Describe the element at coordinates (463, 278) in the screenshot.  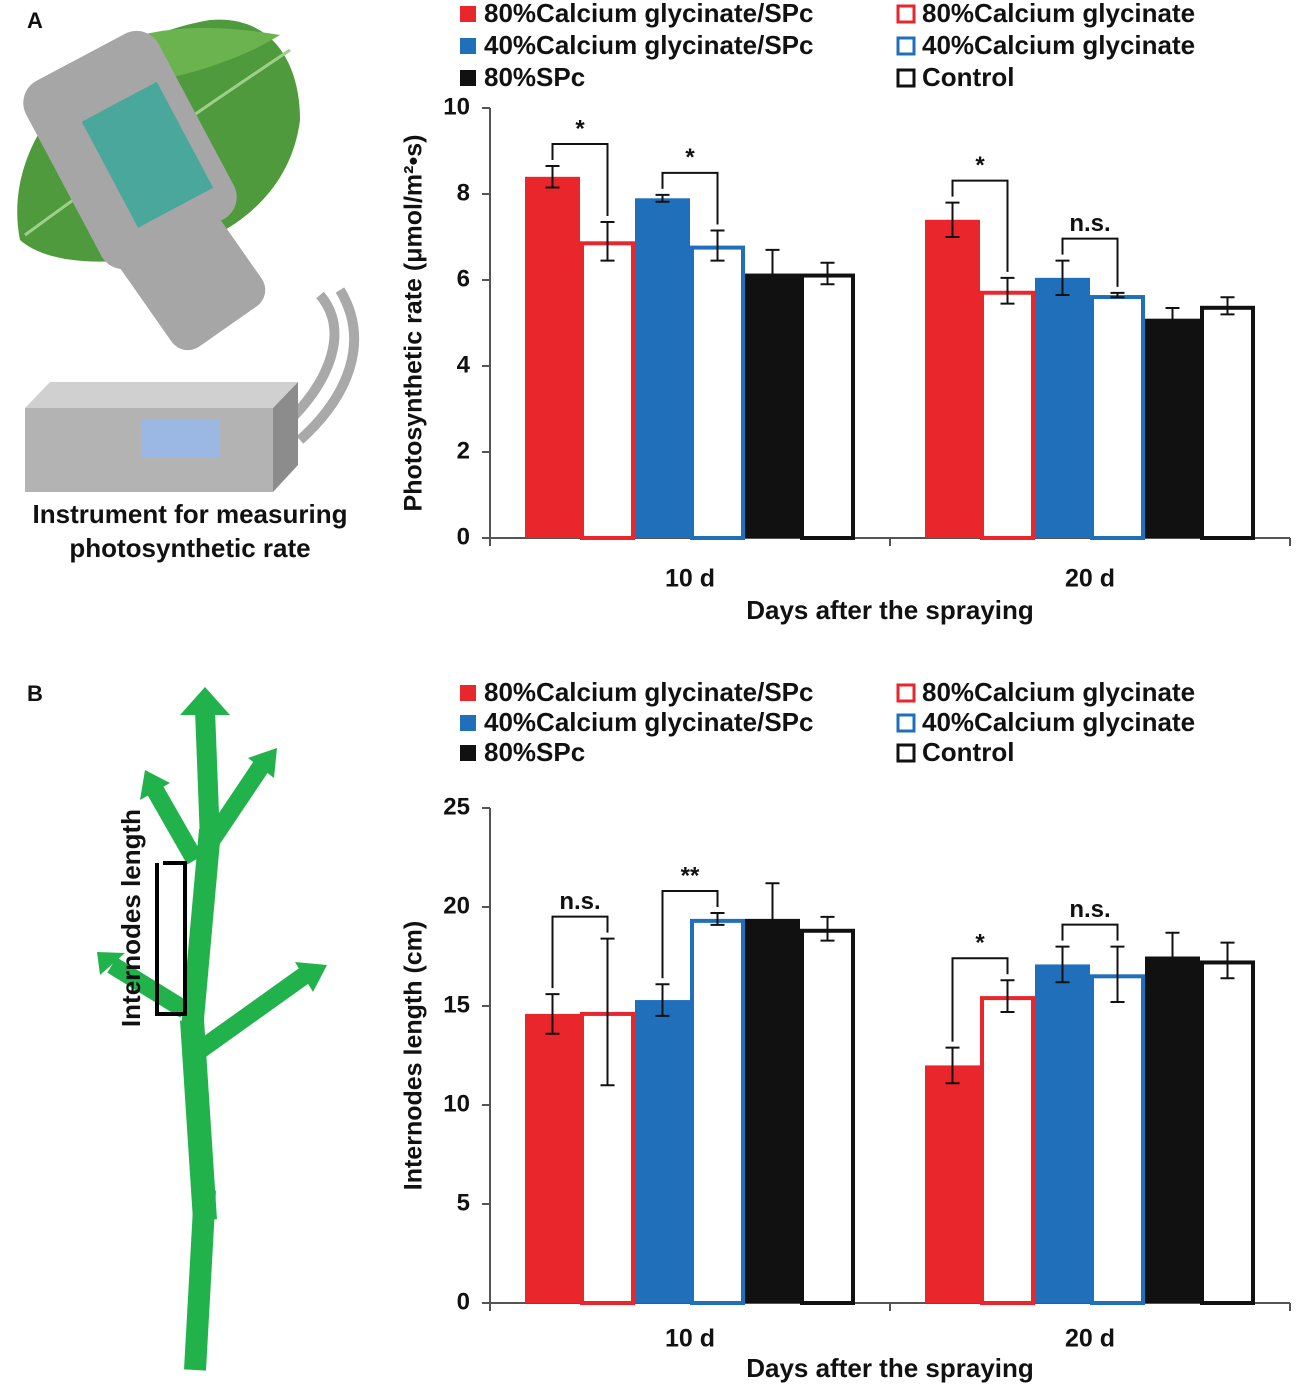
I see `y-tick-label: 6` at that location.